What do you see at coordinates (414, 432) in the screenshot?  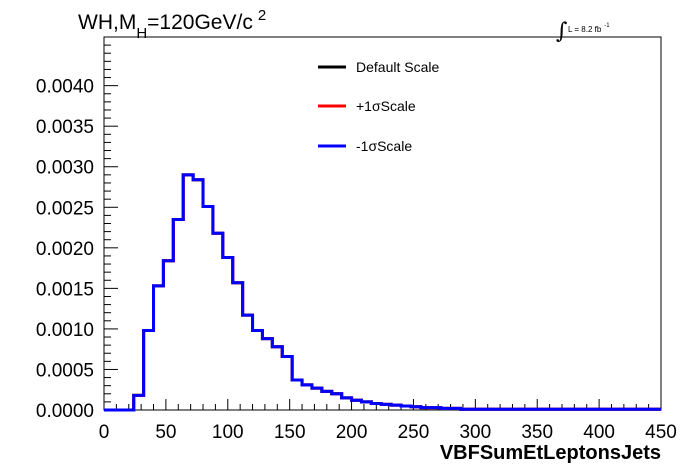 I see `x-tick-label: 250` at bounding box center [414, 432].